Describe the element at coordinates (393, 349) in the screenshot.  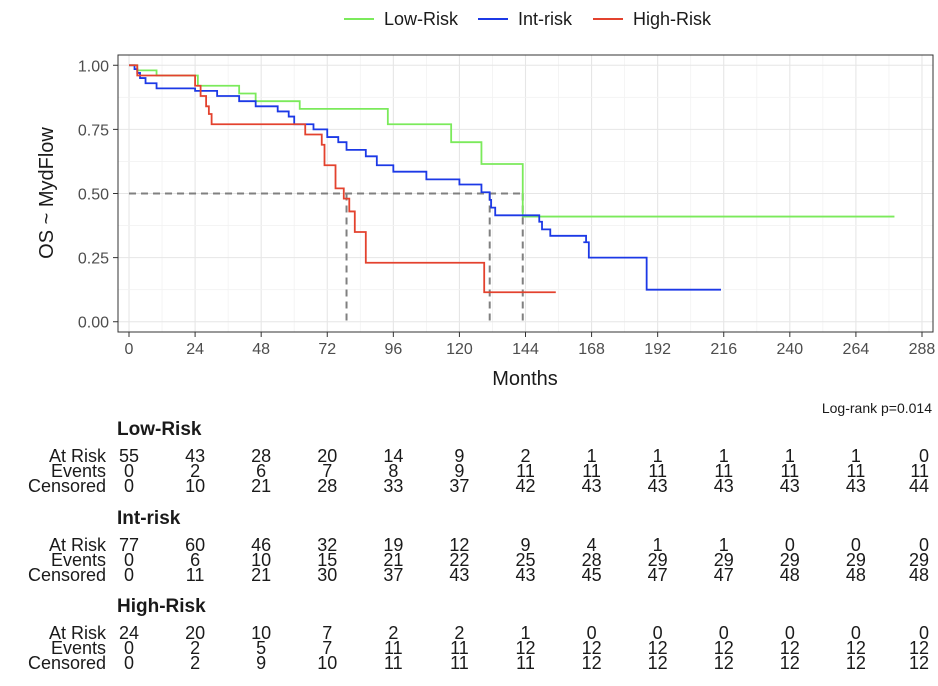
I see `x-tick-label: 96` at that location.